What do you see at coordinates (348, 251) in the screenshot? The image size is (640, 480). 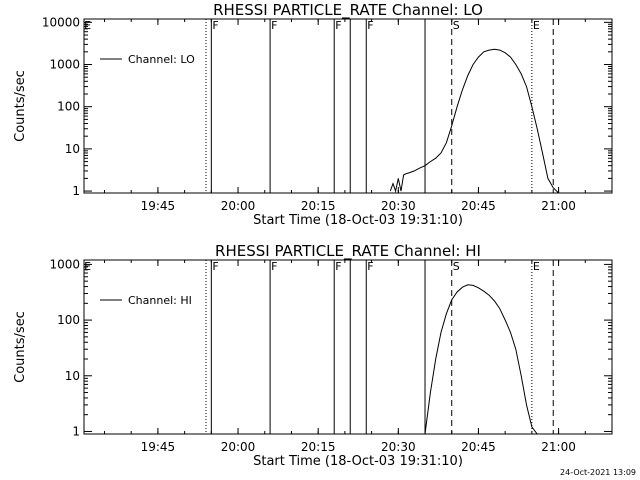 I see `chart-title: RHESSI PARTICLE_RATE Channel: HI` at bounding box center [348, 251].